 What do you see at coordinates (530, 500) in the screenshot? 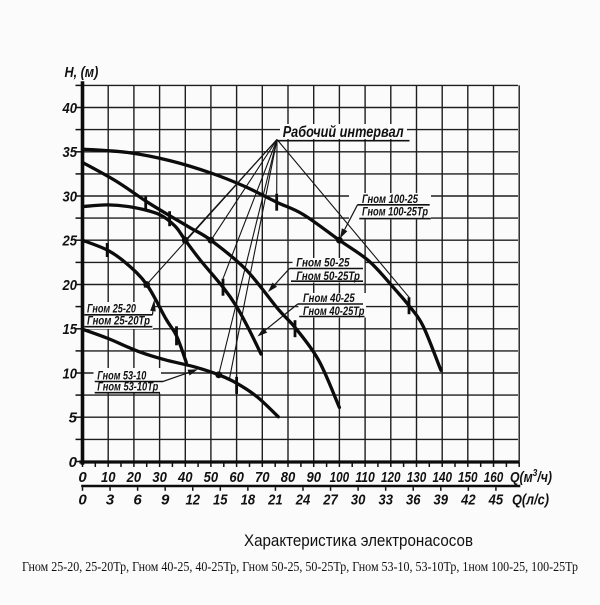
I see `svg-text: Q(л/с)` at bounding box center [530, 500].